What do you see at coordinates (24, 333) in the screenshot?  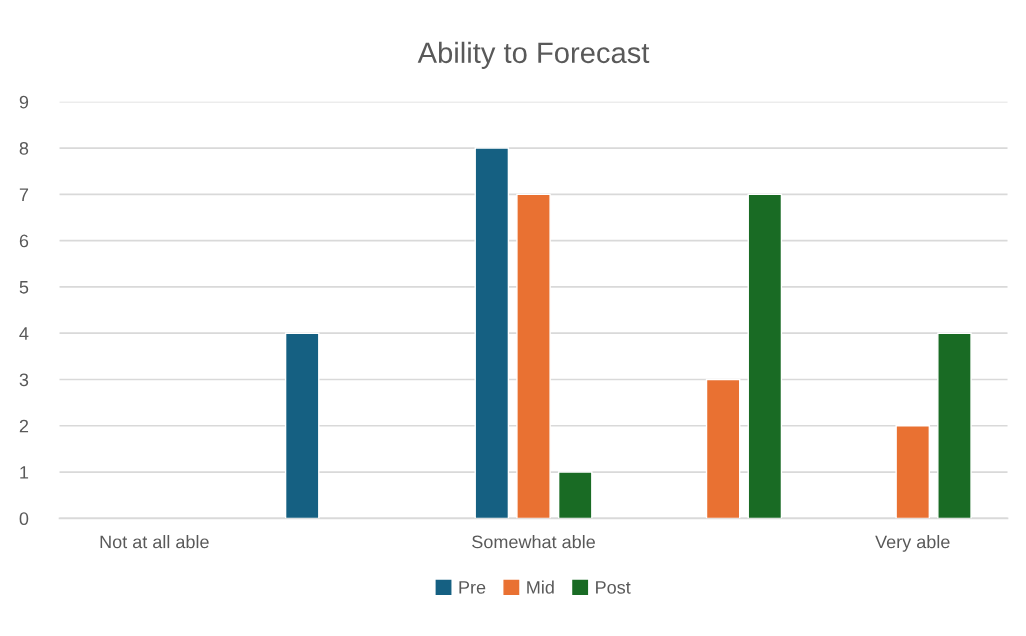 I see `y-tick-label: 4` at bounding box center [24, 333].